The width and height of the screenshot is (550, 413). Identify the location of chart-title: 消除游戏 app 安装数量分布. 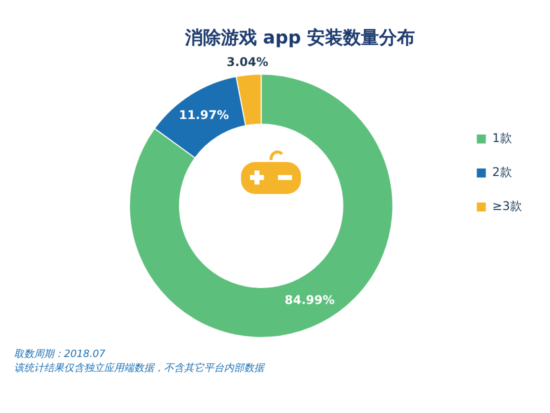
(300, 37).